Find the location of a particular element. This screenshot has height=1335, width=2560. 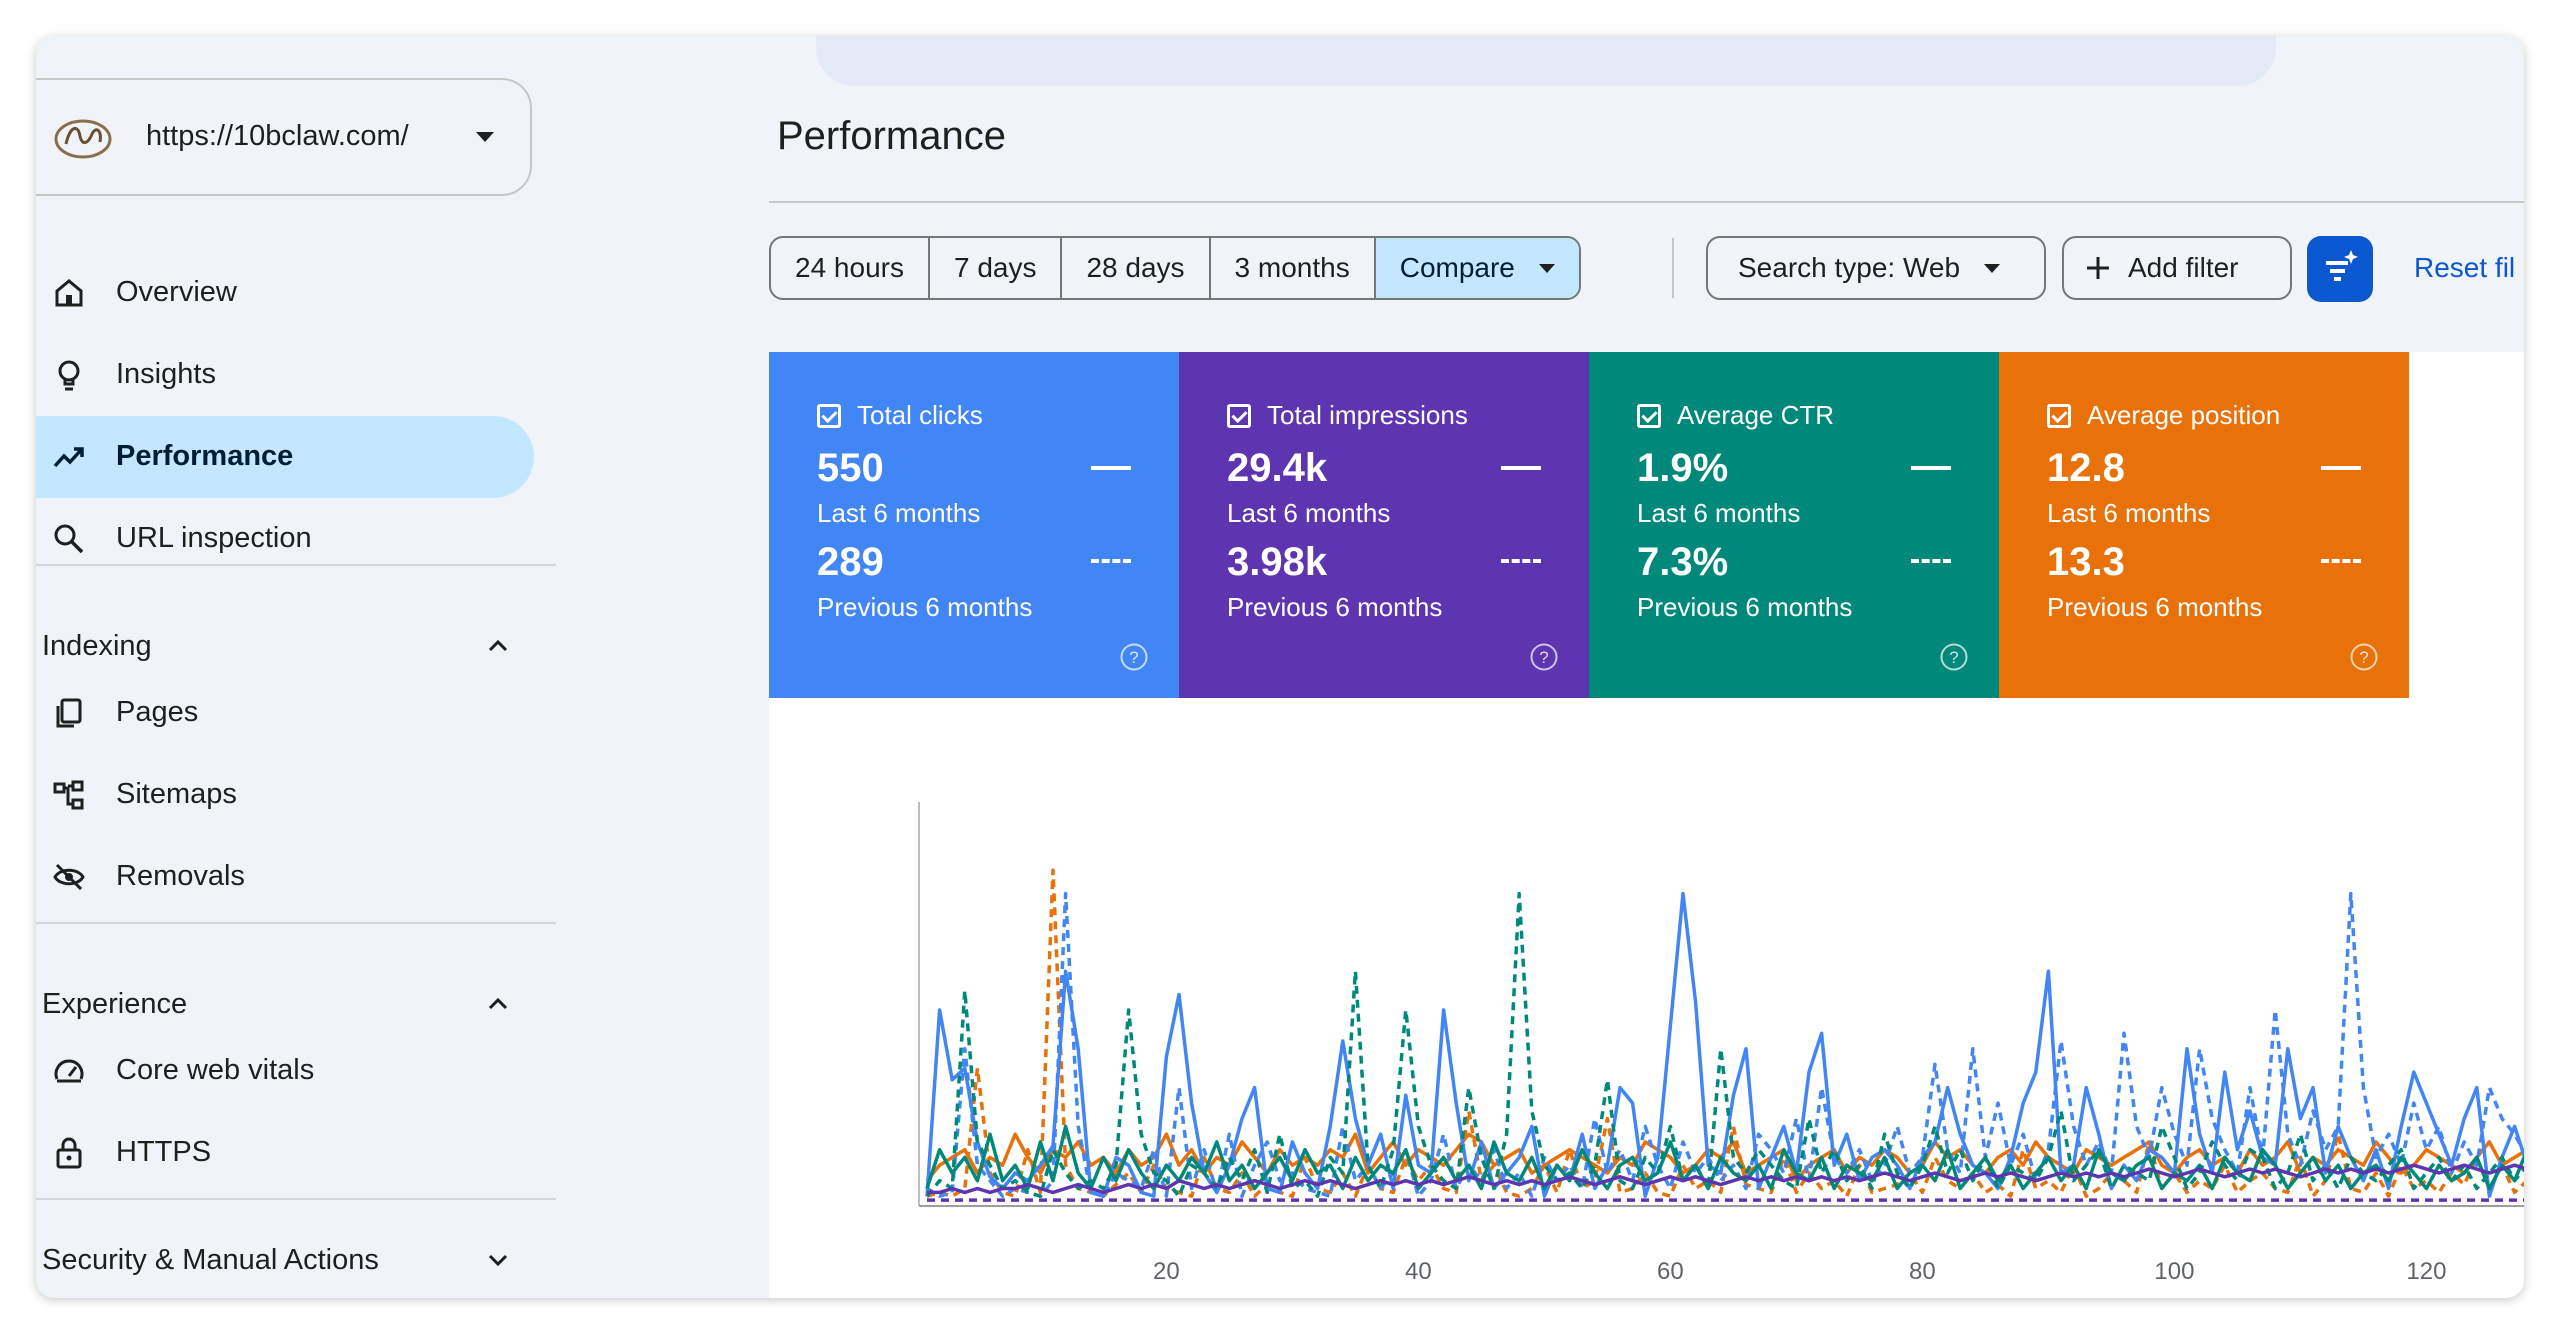

nav-performance: Performance is located at coordinates (285, 457).